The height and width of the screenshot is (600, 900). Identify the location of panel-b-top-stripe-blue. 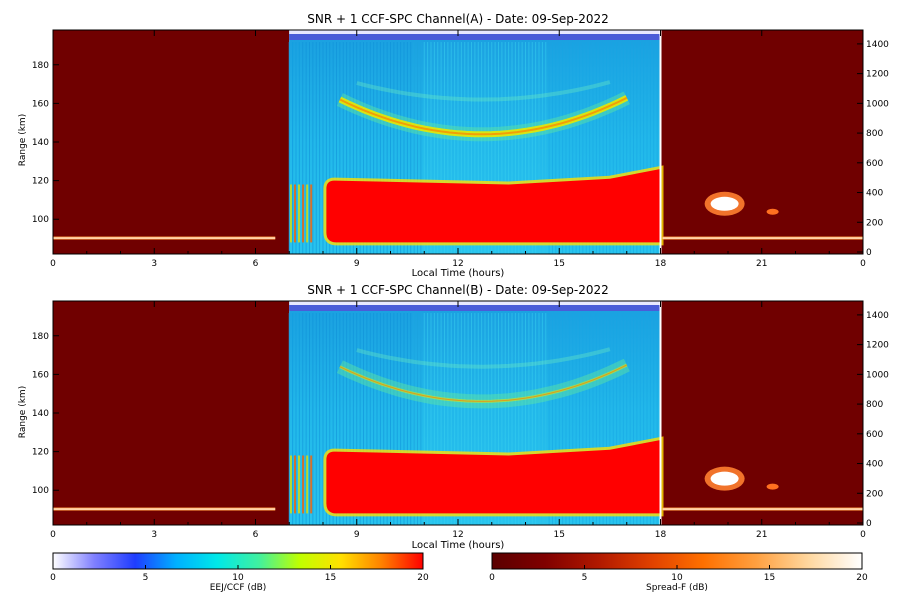
(475, 308).